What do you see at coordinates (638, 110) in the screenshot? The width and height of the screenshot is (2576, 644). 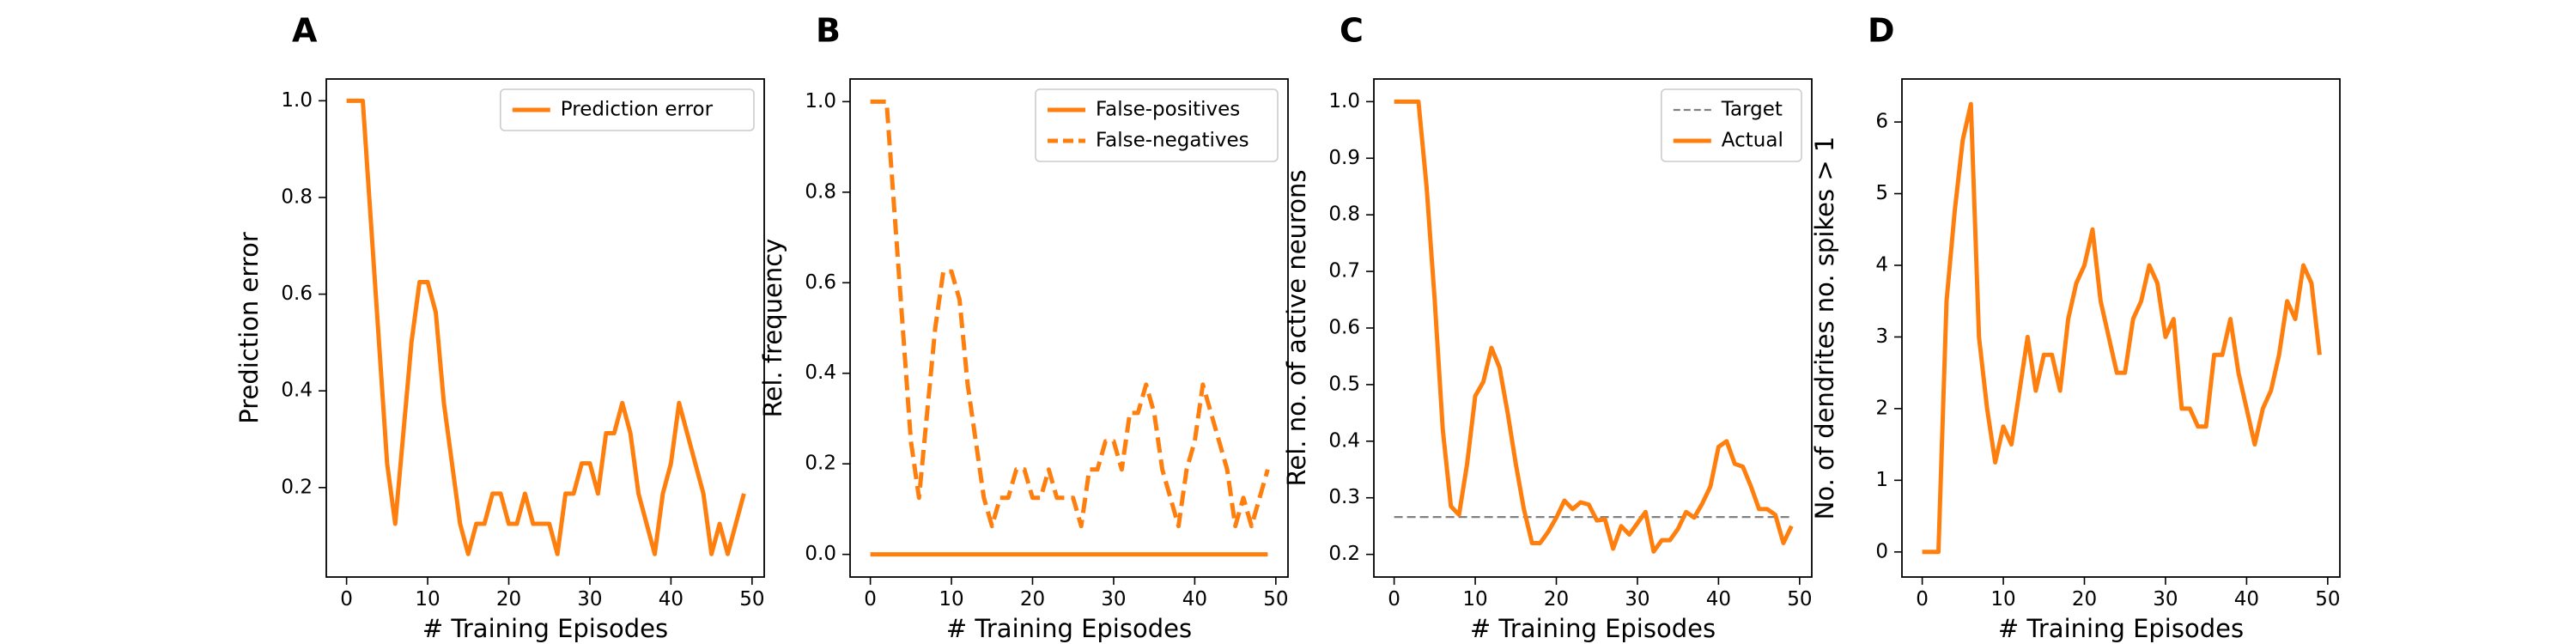 I see `legend-entry: Prediction error` at bounding box center [638, 110].